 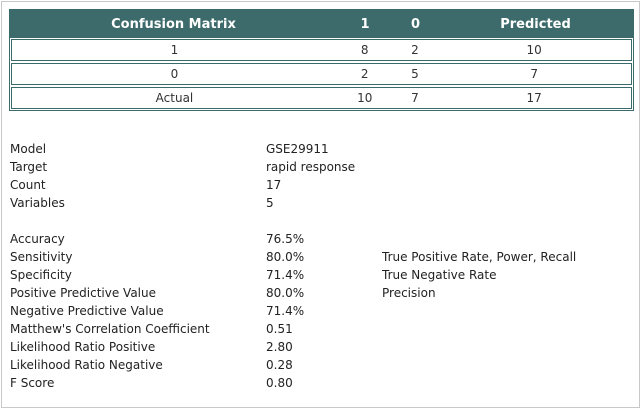 What do you see at coordinates (37, 203) in the screenshot?
I see `info-label: Variables` at bounding box center [37, 203].